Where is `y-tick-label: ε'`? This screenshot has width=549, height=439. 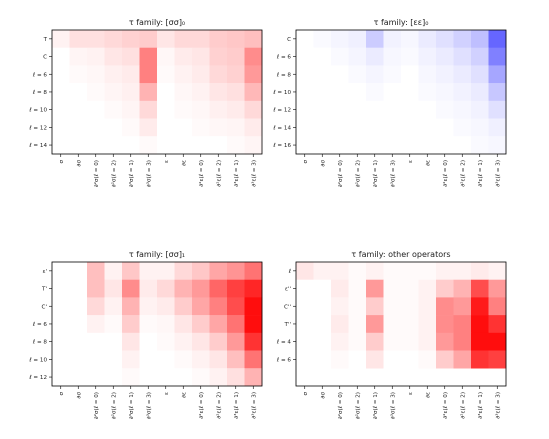
y-tick-label: ε' is located at coordinates (44, 272).